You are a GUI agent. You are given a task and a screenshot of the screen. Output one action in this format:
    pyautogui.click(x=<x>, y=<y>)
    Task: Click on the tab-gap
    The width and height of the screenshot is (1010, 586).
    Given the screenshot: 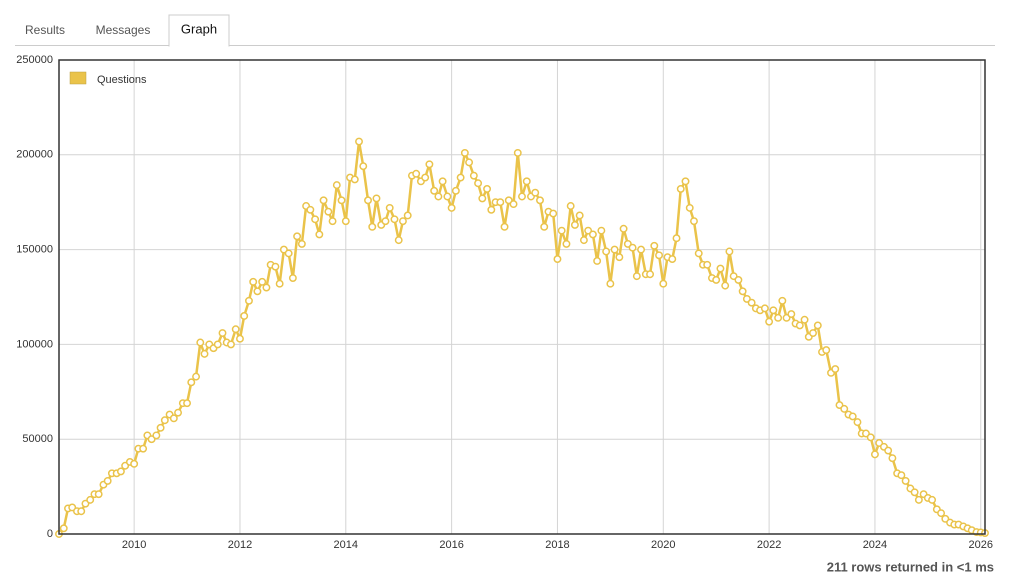 What is the action you would take?
    pyautogui.click(x=199, y=45)
    